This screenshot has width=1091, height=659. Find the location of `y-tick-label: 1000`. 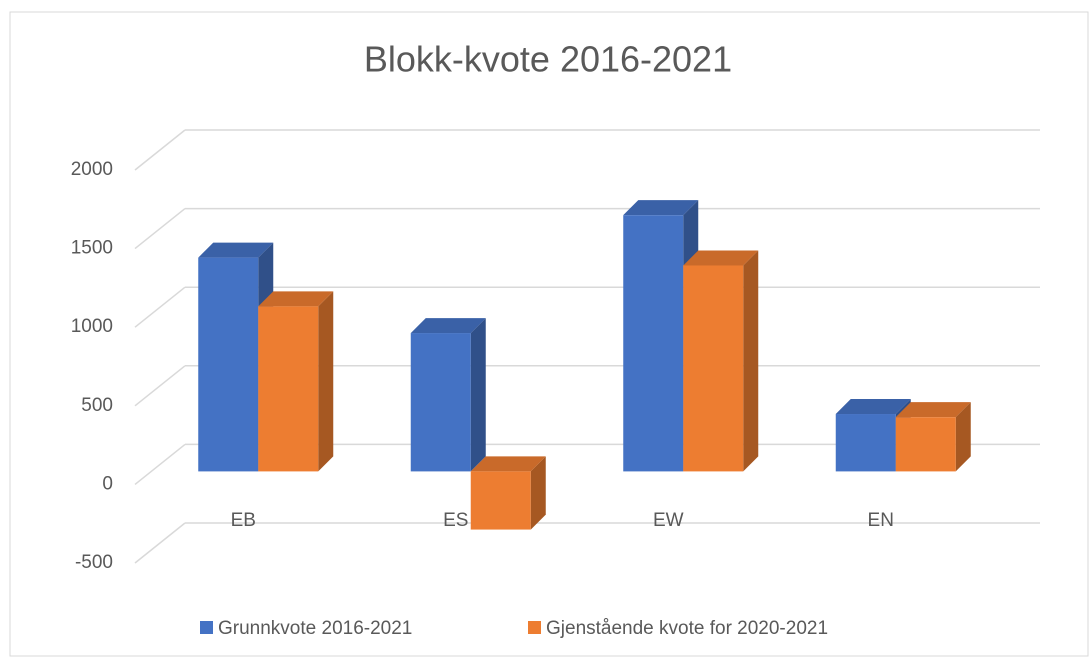

y-tick-label: 1000 is located at coordinates (92, 326).